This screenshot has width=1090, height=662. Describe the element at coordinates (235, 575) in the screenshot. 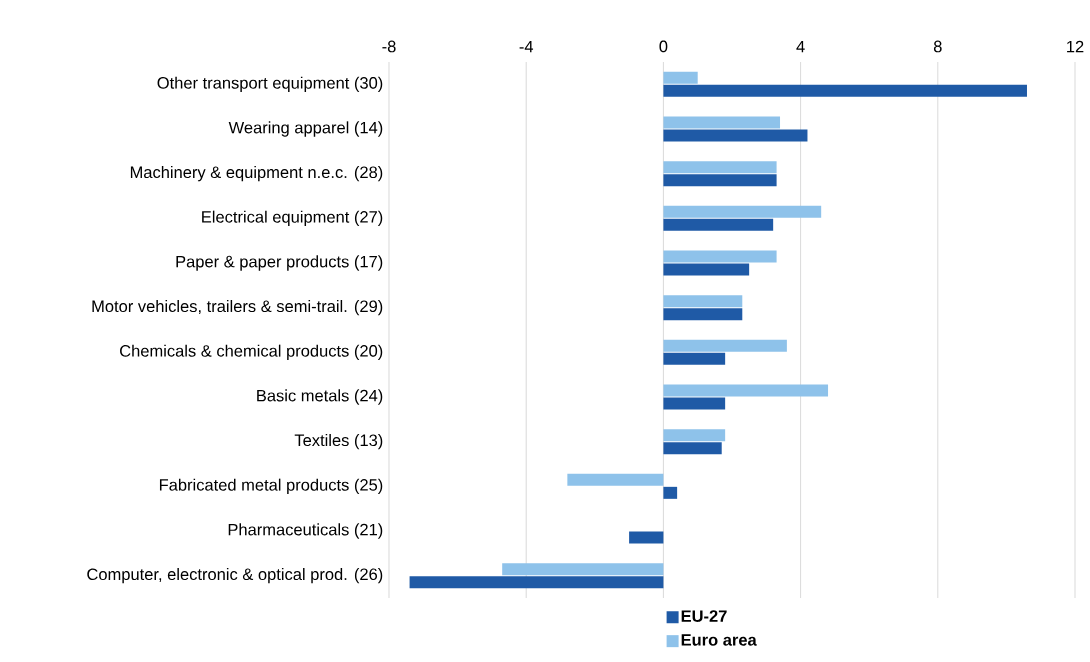

I see `y-tick-label: Computer, electronic & optical prod. (26)` at that location.